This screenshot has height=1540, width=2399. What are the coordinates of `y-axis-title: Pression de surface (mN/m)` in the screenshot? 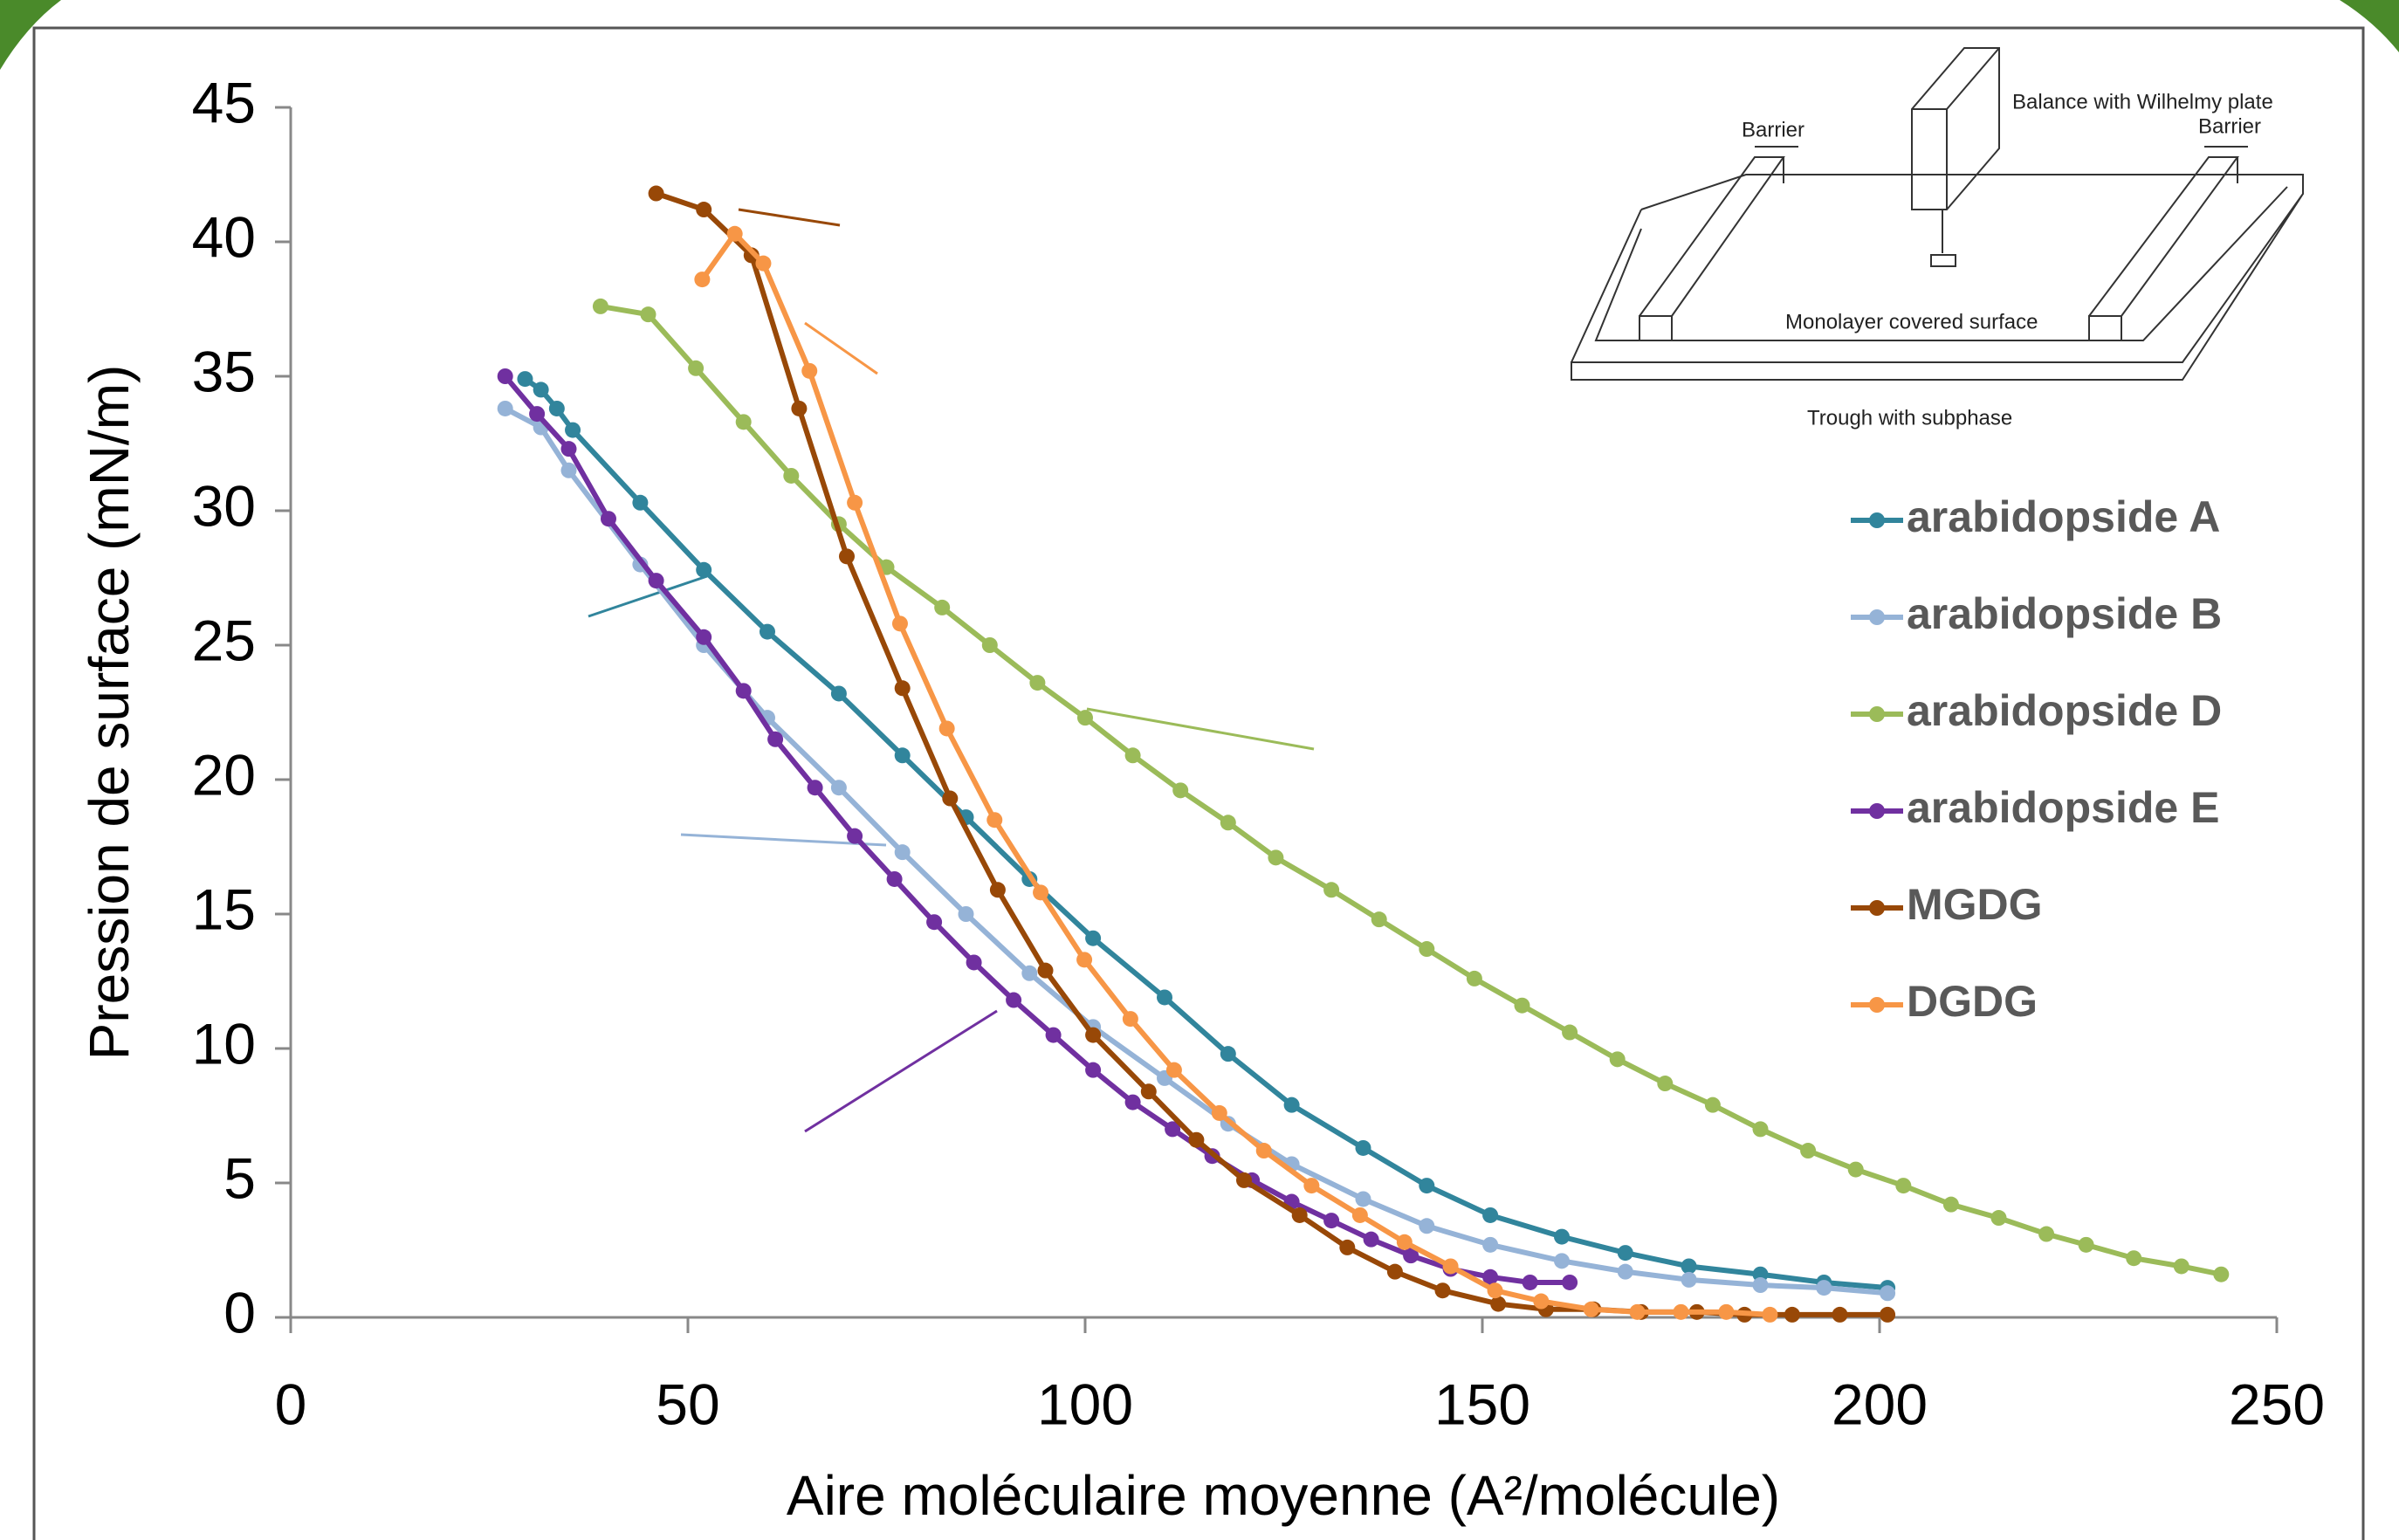 It's located at (110, 713).